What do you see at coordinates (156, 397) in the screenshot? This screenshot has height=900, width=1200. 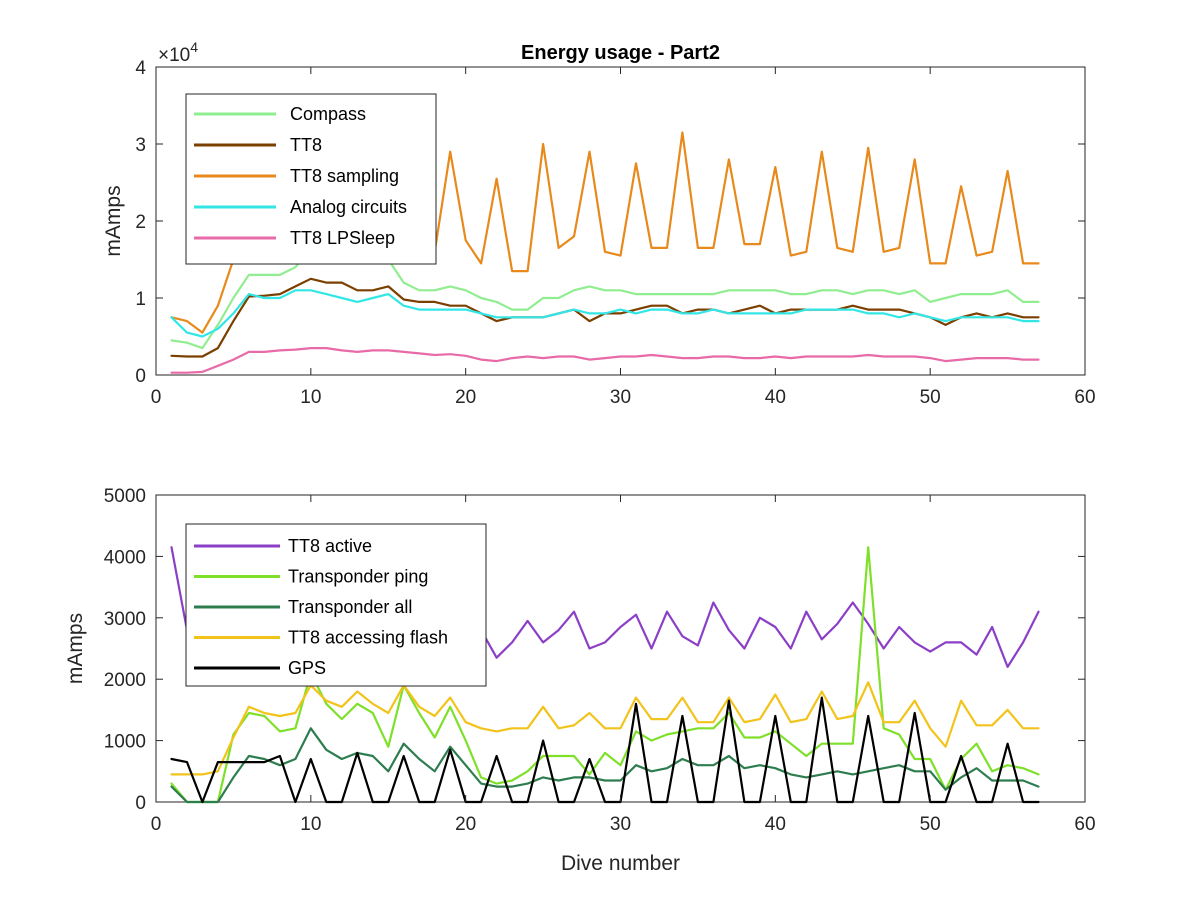 I see `x-tick-label-0-0: 0` at bounding box center [156, 397].